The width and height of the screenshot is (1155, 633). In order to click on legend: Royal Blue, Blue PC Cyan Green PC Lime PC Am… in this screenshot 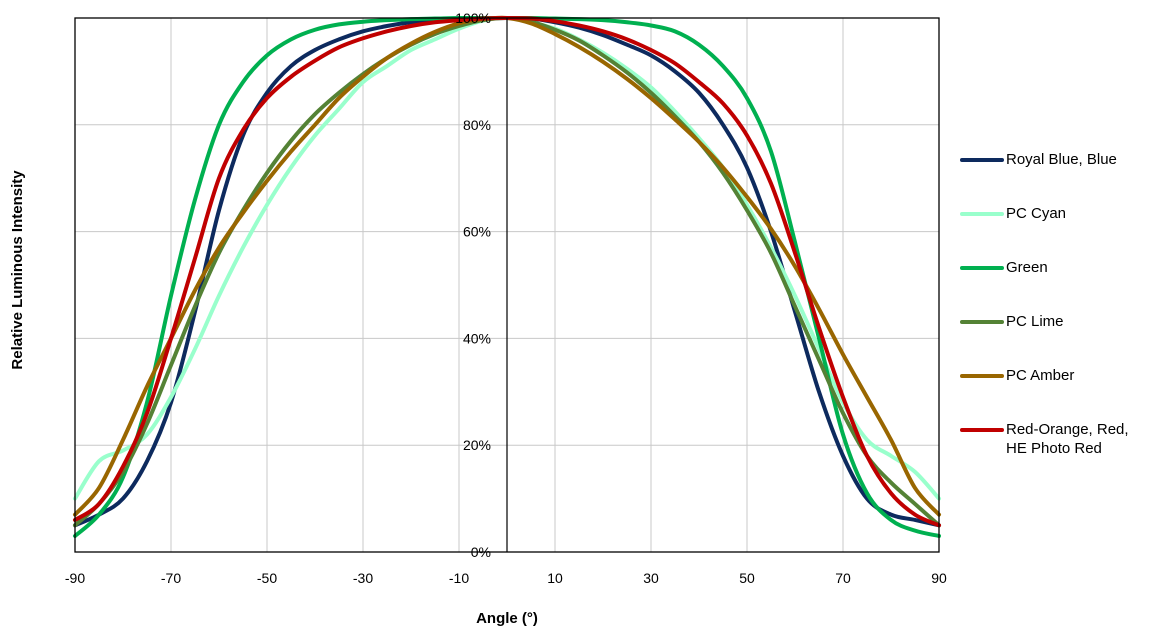, I will do `click(1055, 312)`.